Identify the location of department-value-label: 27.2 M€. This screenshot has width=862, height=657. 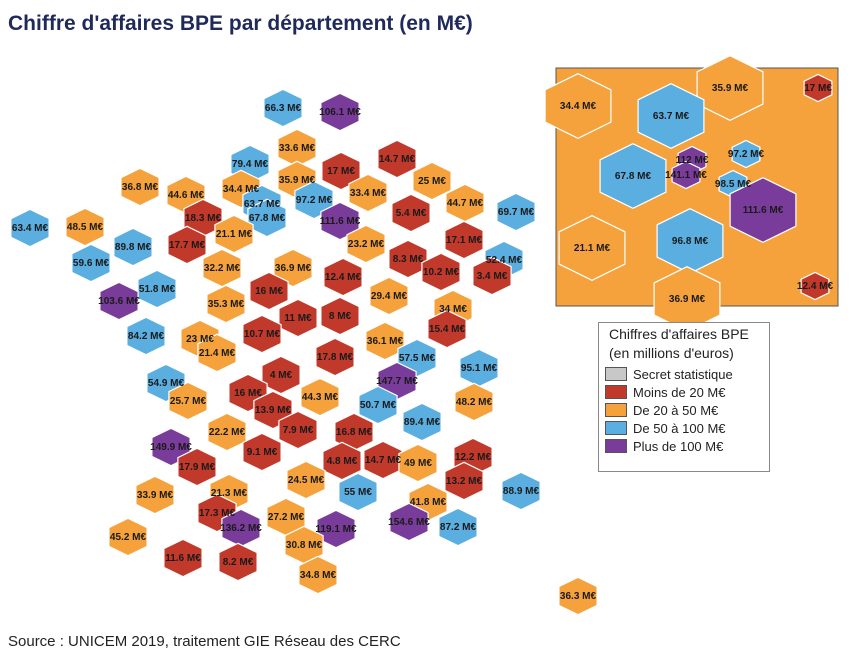
(286, 517).